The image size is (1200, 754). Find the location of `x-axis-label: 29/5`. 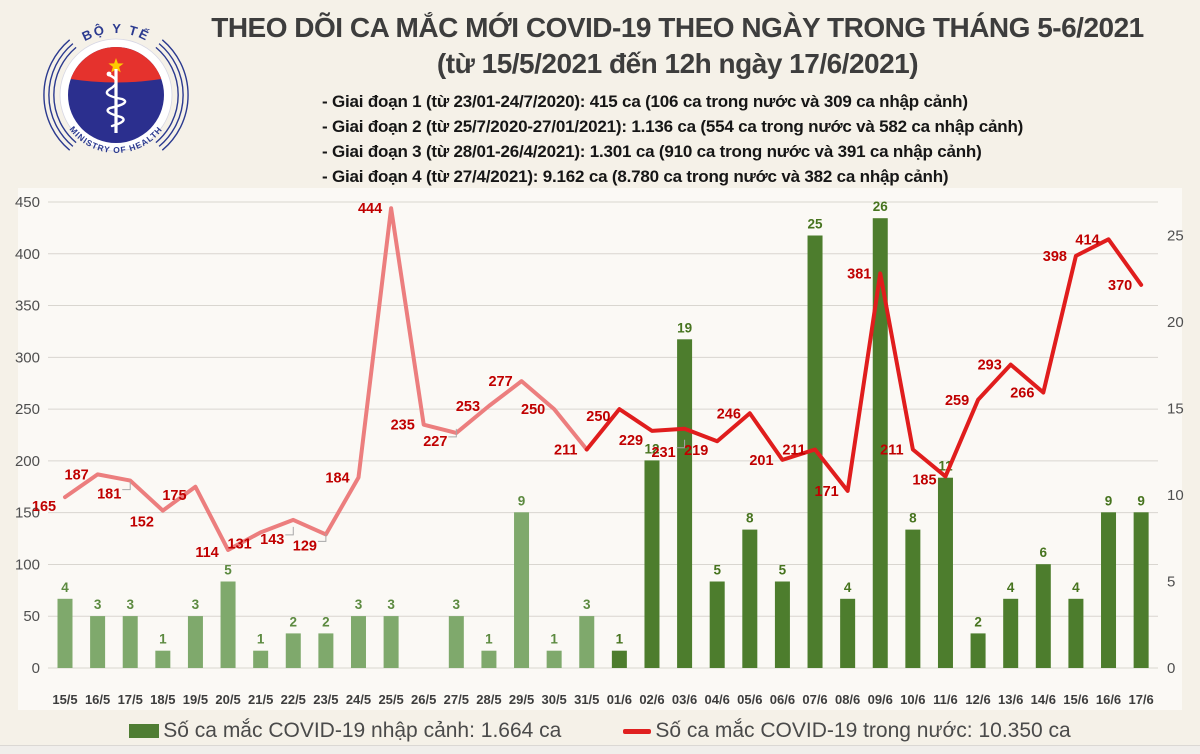

x-axis-label: 29/5 is located at coordinates (521, 699).